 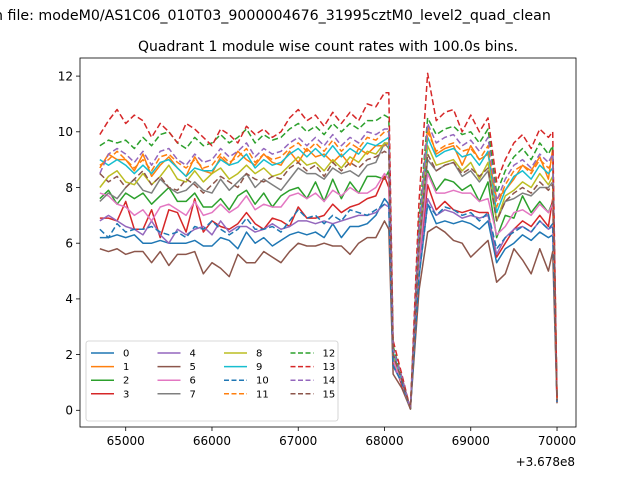 What do you see at coordinates (69, 299) in the screenshot?
I see `y-tick-label: 4` at bounding box center [69, 299].